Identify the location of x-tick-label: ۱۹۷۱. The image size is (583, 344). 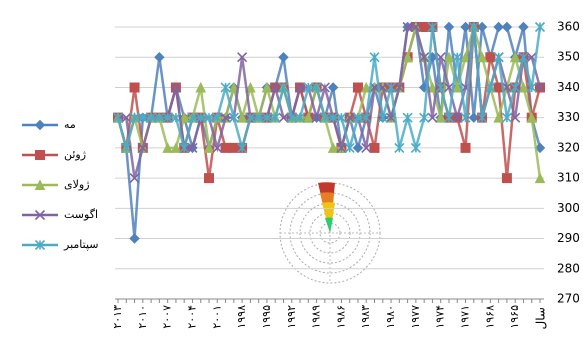
(465, 317).